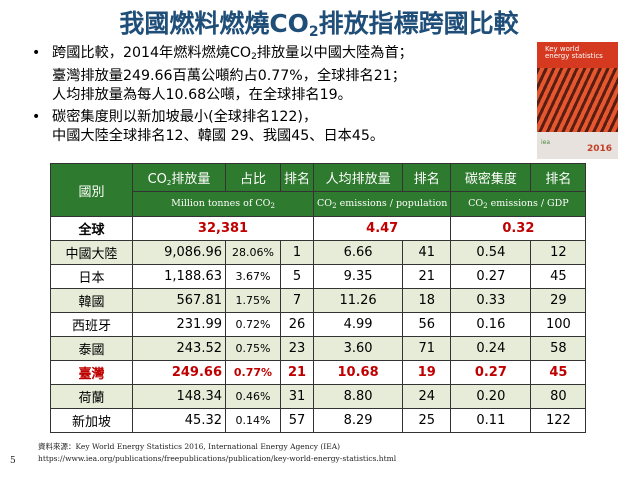 The width and height of the screenshot is (638, 479). I want to click on cell-rank: 21, so click(297, 372).